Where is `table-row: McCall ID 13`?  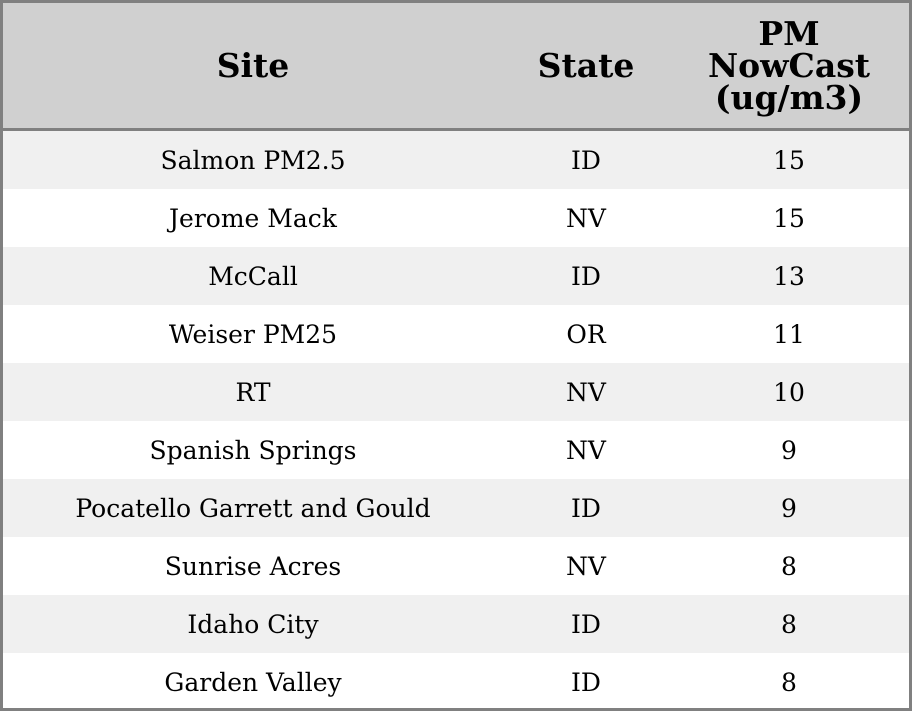 table-row: McCall ID 13 is located at coordinates (456, 276).